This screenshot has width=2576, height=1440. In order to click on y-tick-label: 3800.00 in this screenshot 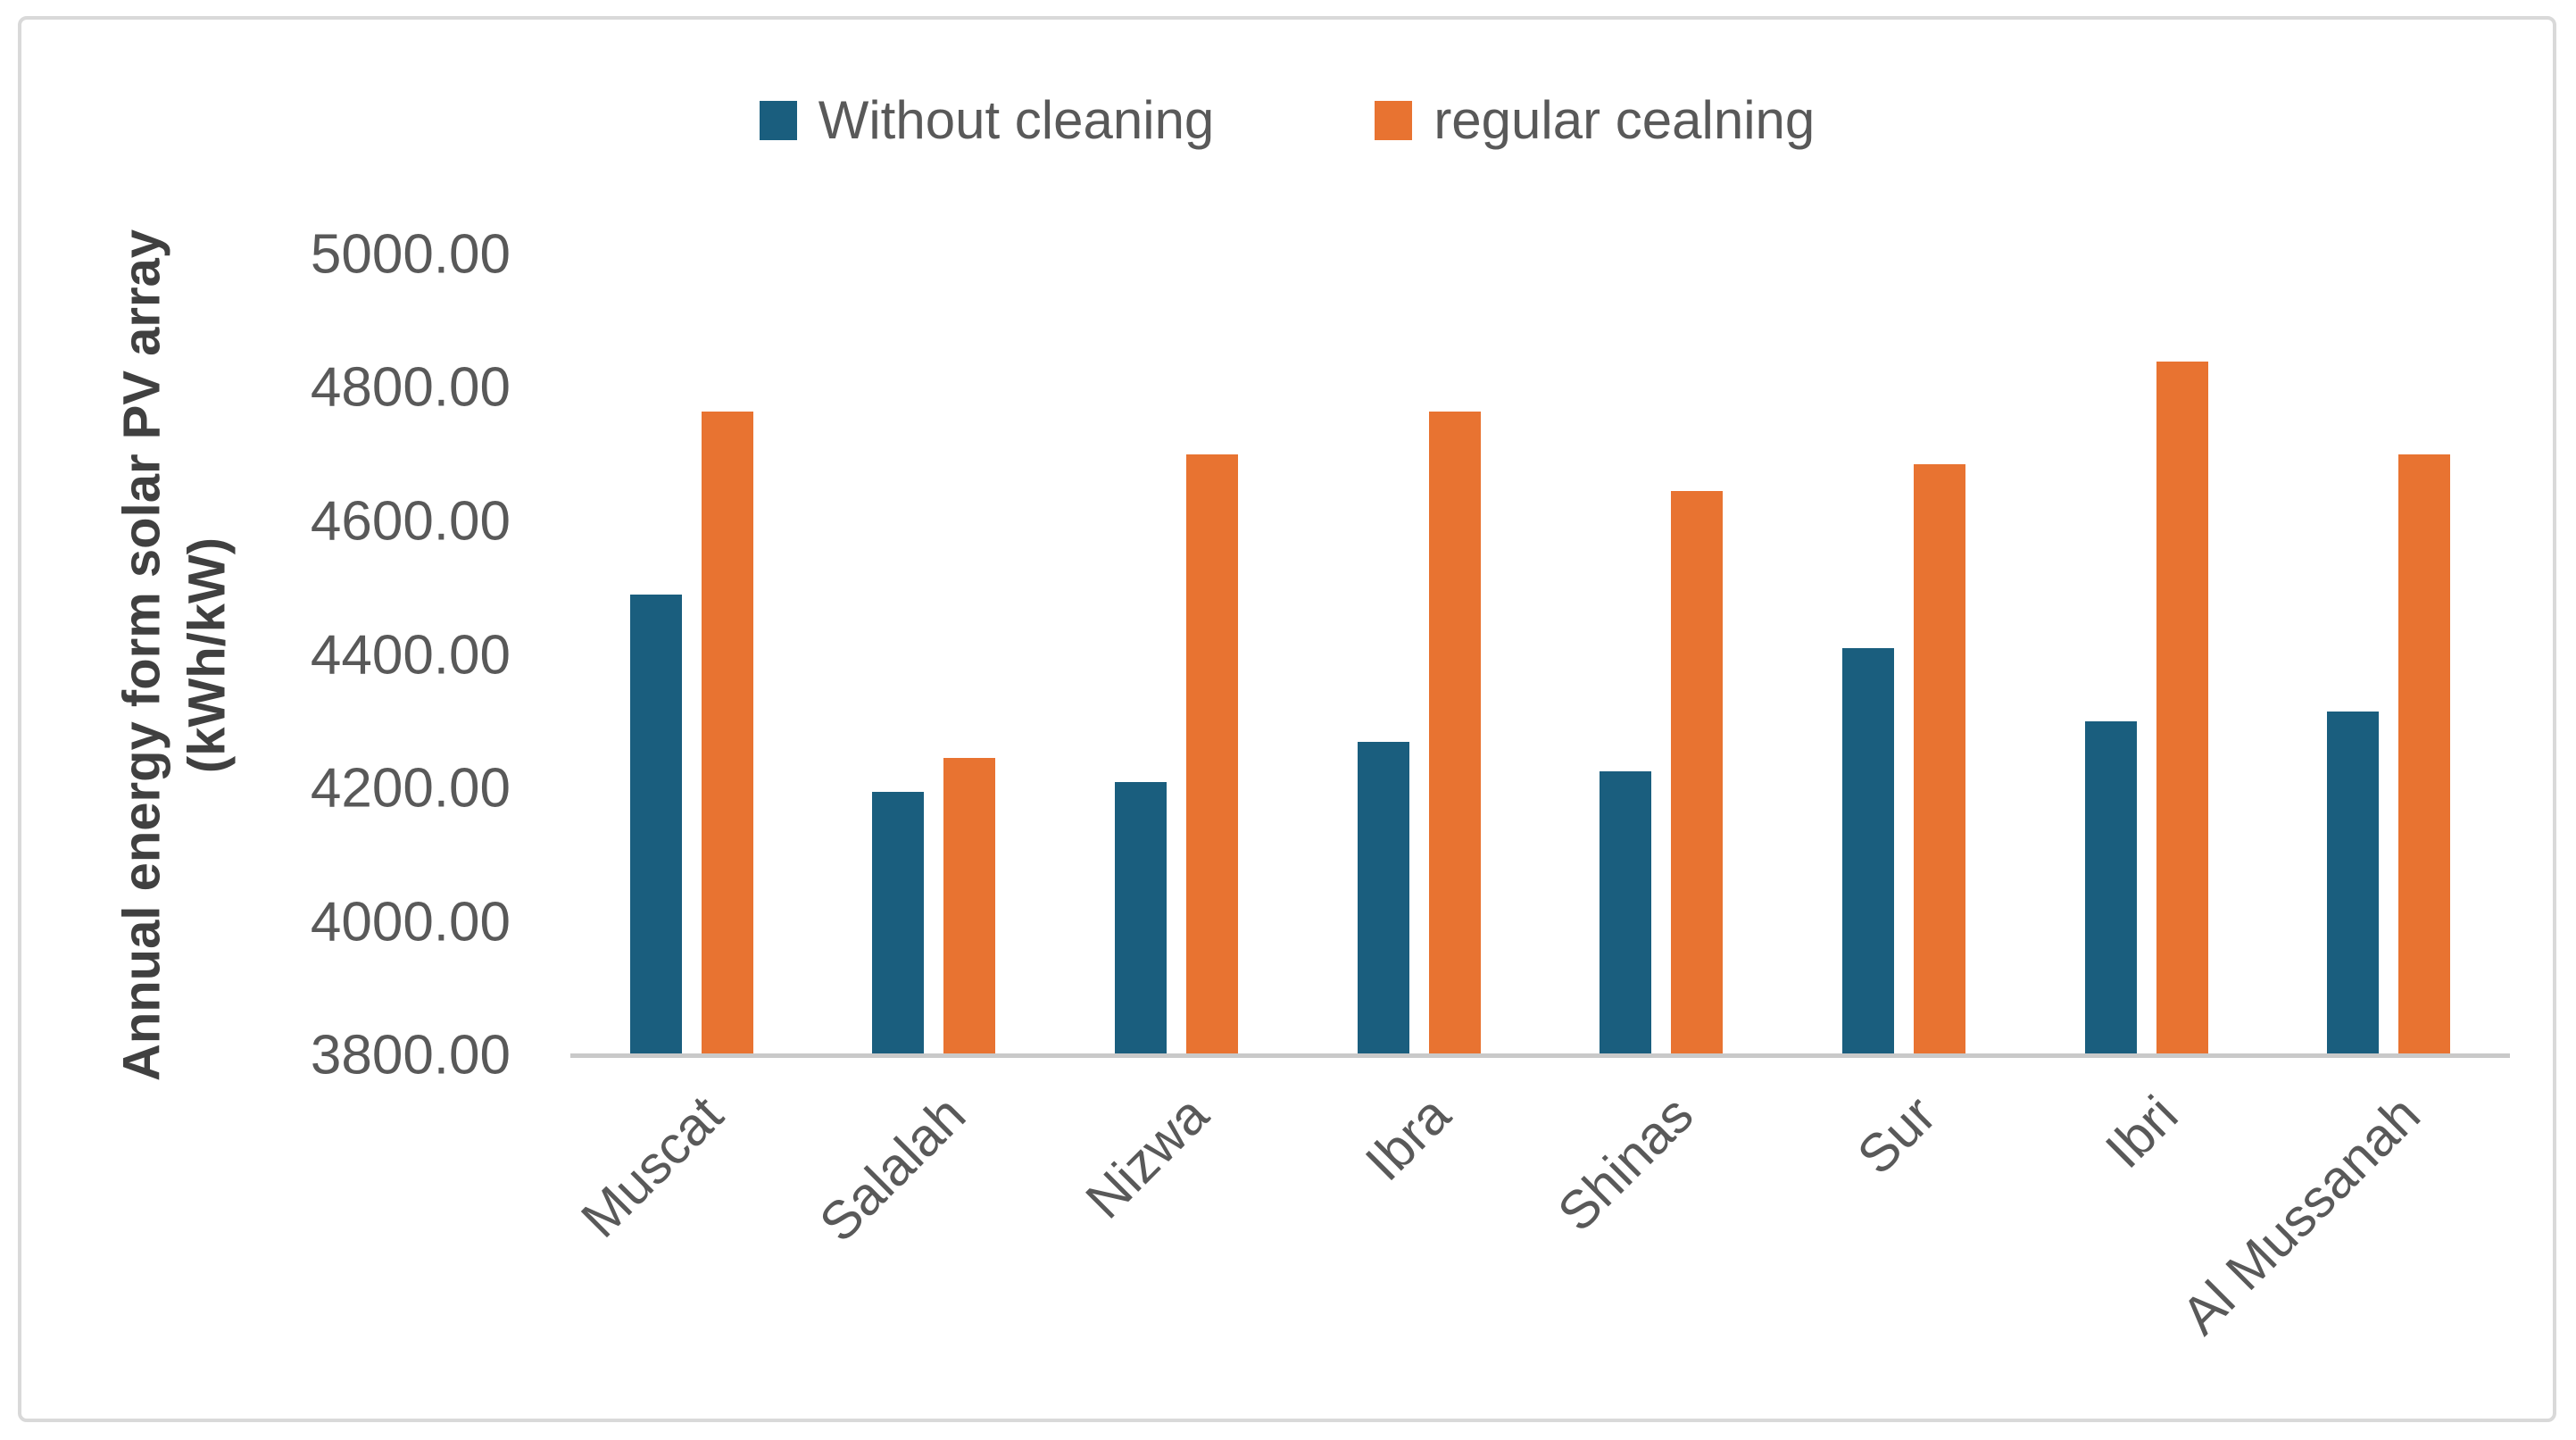, I will do `click(410, 1055)`.